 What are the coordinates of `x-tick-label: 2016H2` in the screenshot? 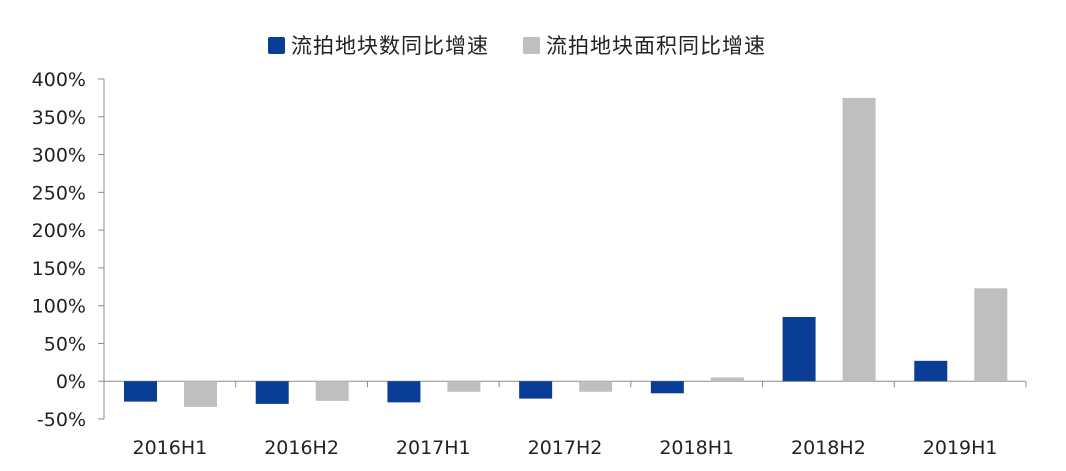 It's located at (301, 448).